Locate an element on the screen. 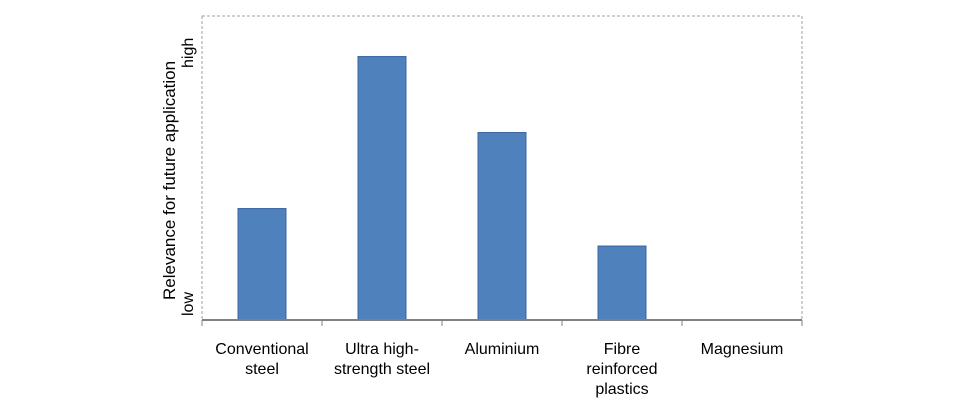  x-axis-ticks is located at coordinates (502, 323).